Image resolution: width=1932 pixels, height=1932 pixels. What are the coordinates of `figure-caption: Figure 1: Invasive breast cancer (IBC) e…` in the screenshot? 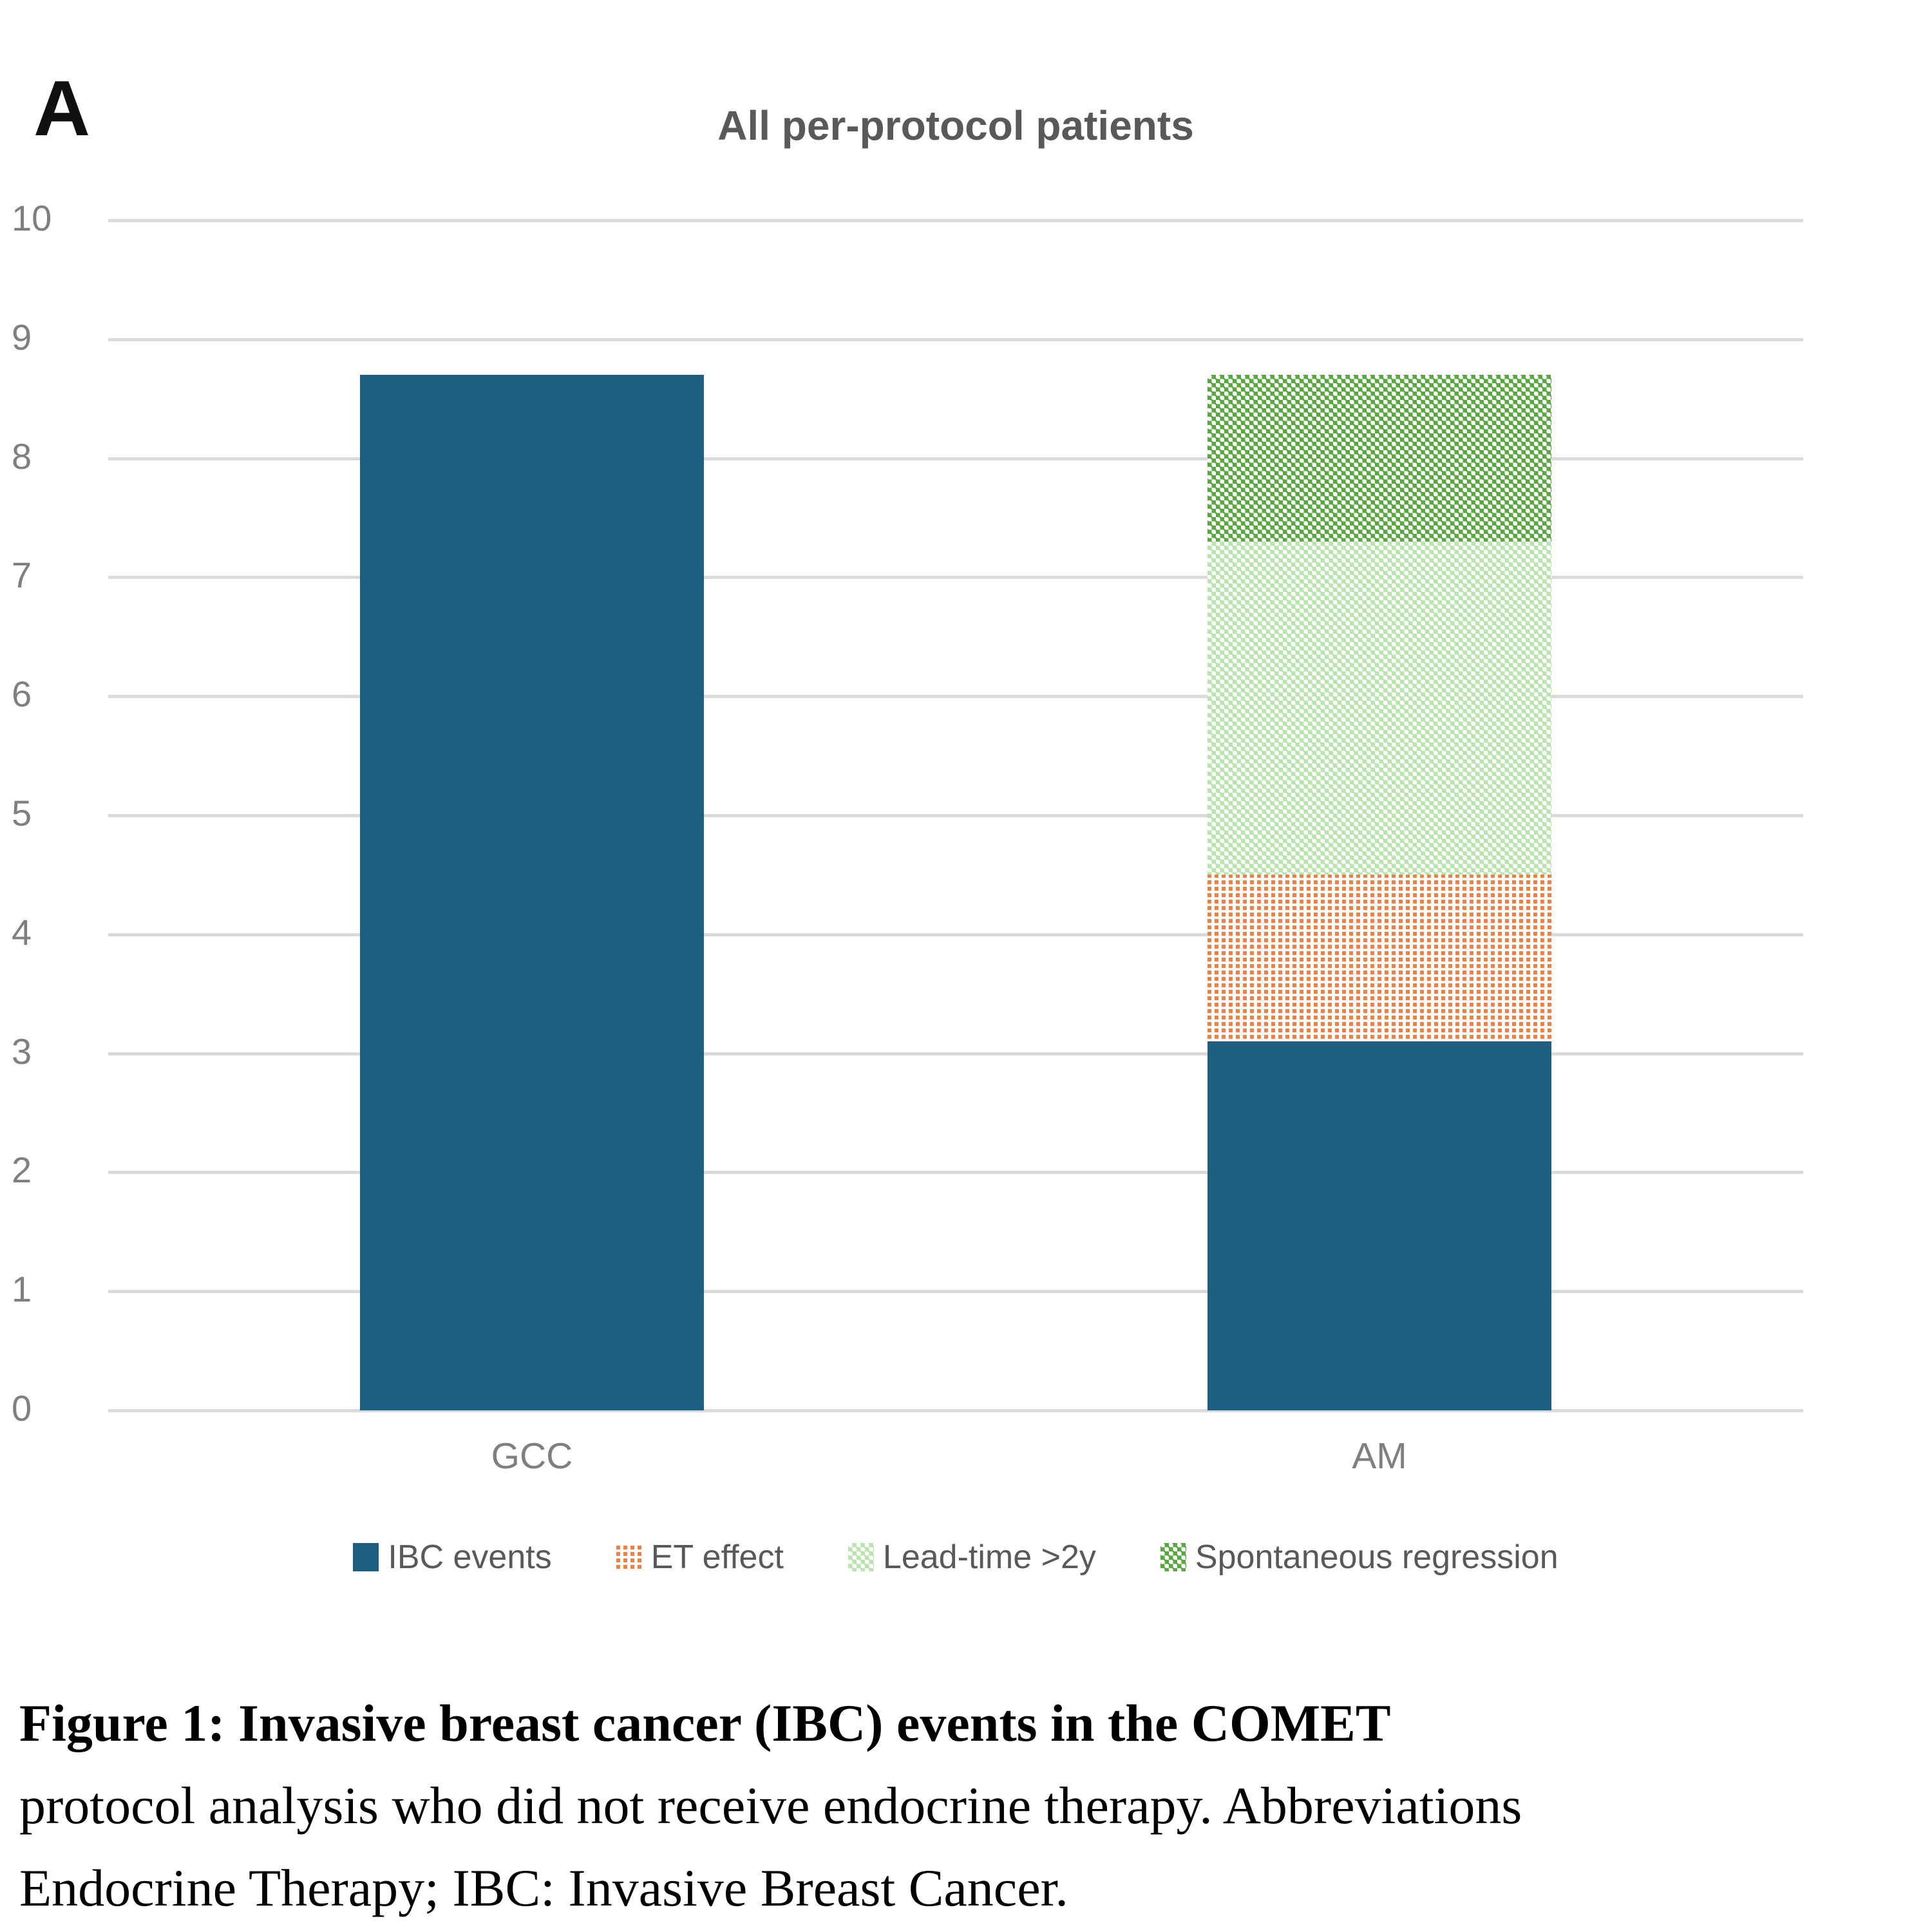 It's located at (975, 1805).